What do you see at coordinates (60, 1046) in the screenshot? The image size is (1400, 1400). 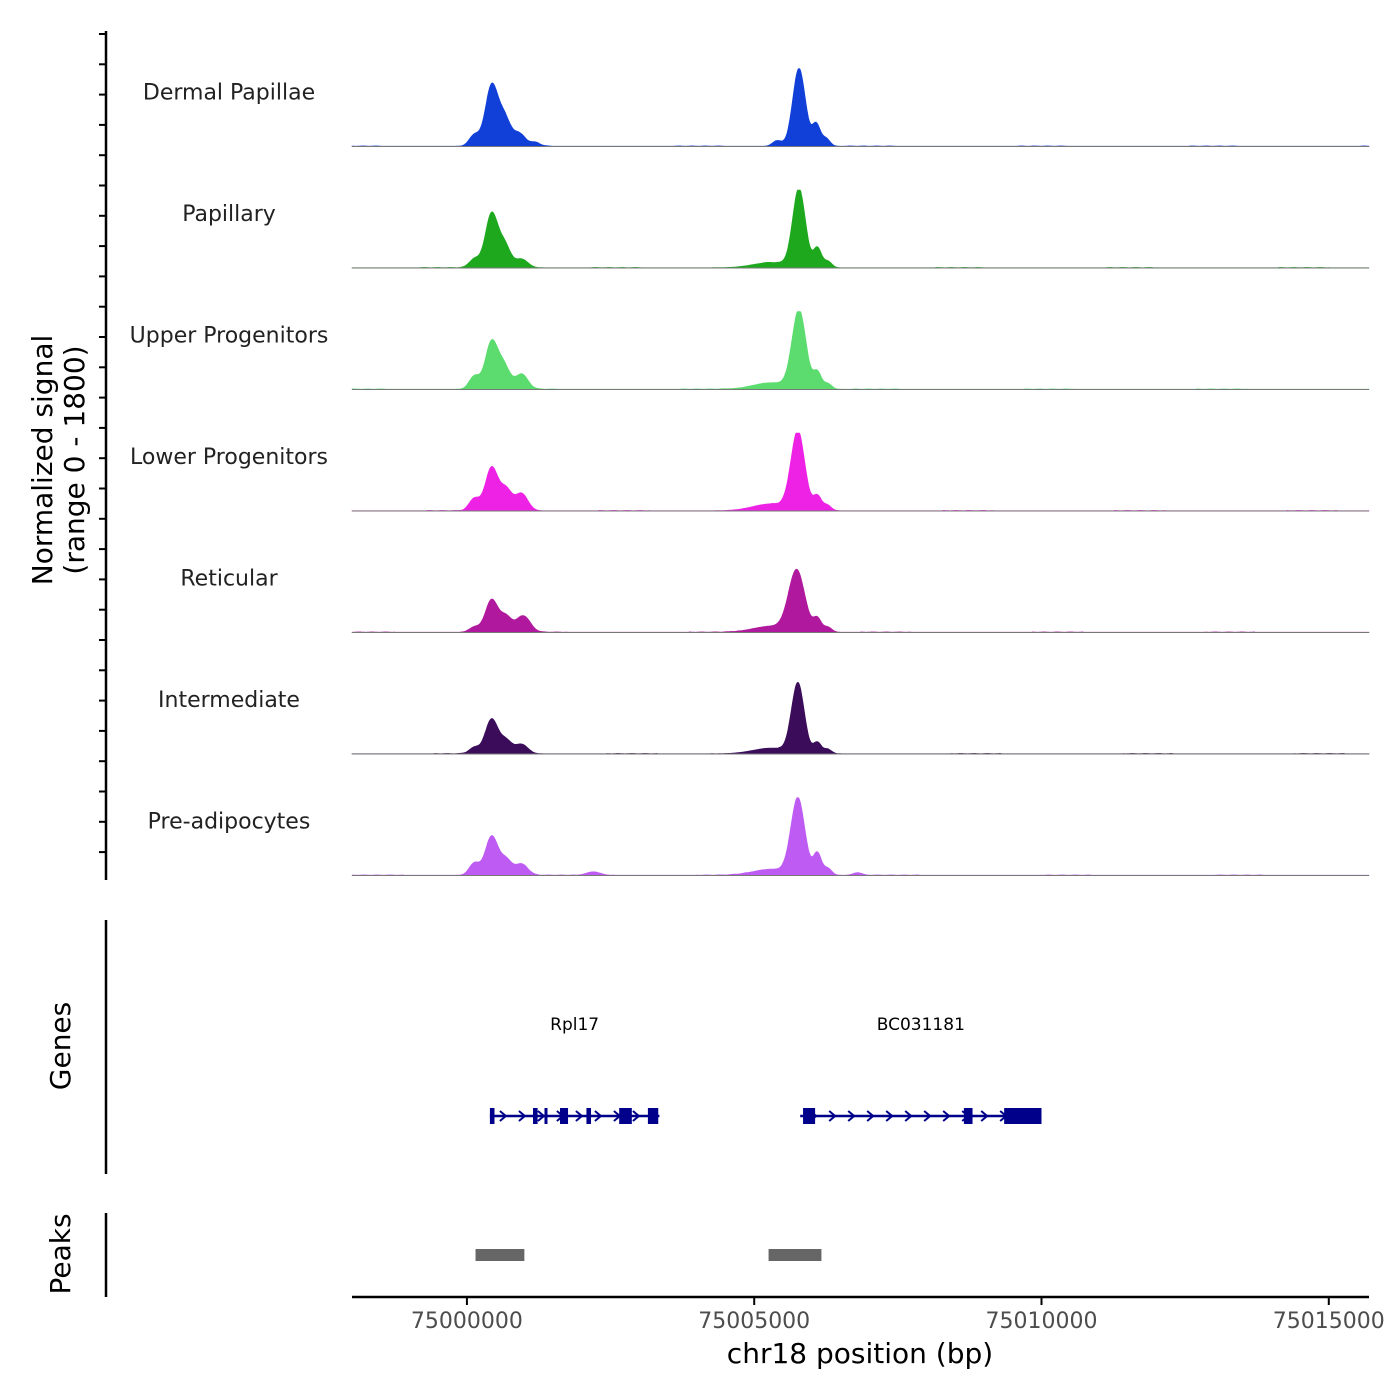 I see `genes-track-title: Genes` at bounding box center [60, 1046].